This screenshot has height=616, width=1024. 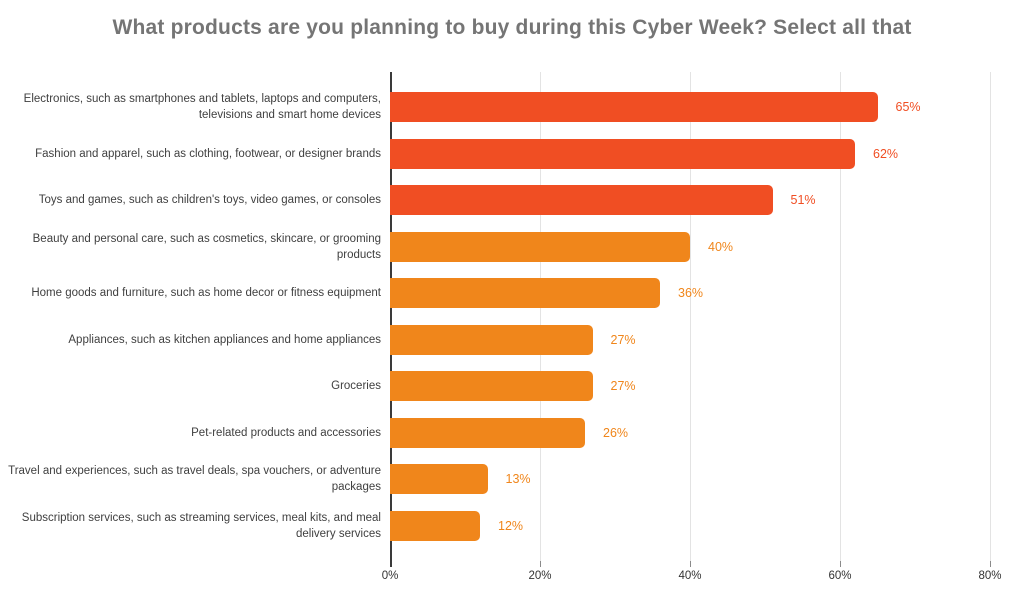 I want to click on value-label: 26%, so click(x=616, y=432).